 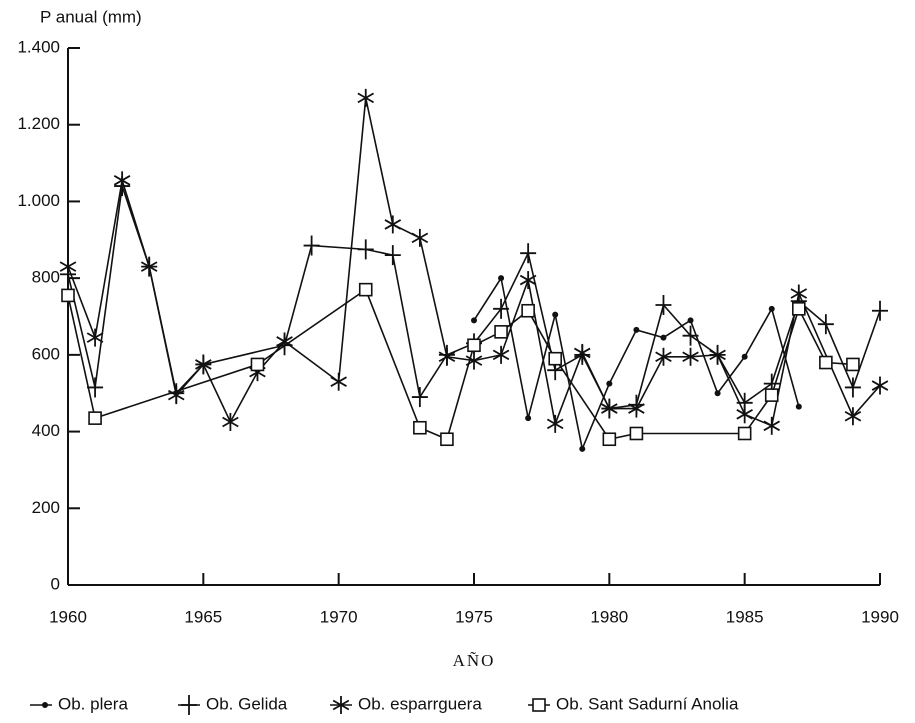 What do you see at coordinates (880, 616) in the screenshot?
I see `x-tick-label: 1990` at bounding box center [880, 616].